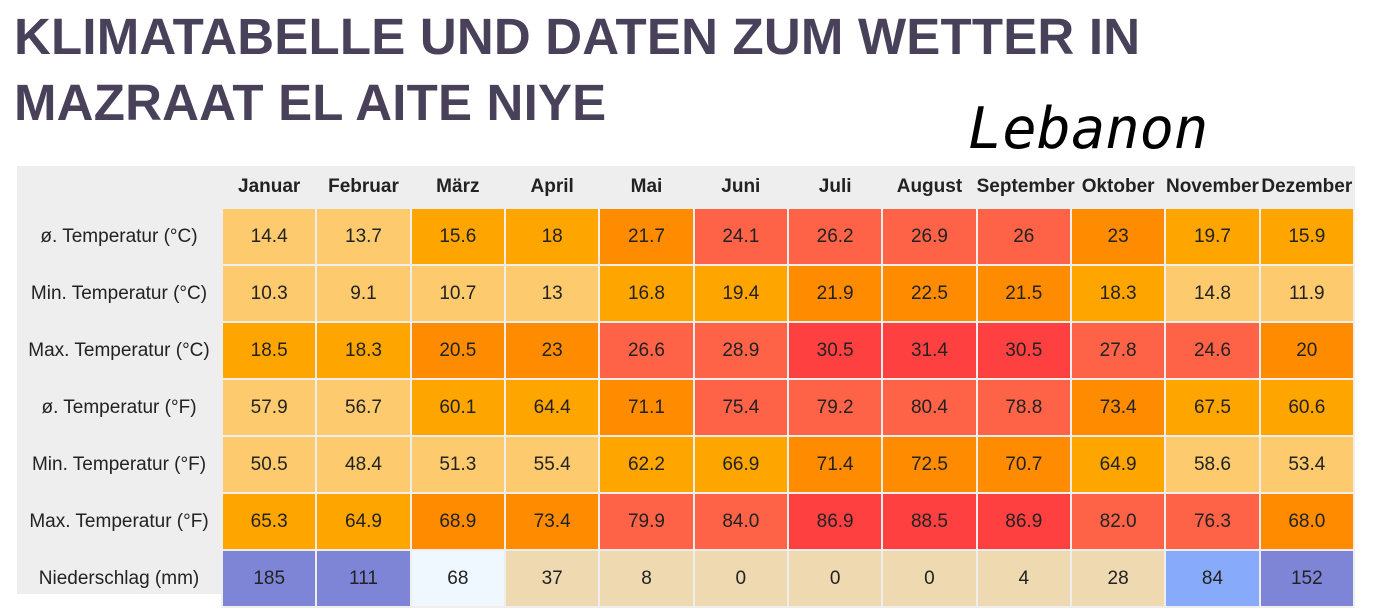 The width and height of the screenshot is (1376, 610). What do you see at coordinates (119, 578) in the screenshot?
I see `row-label: Niederschlag (mm)` at bounding box center [119, 578].